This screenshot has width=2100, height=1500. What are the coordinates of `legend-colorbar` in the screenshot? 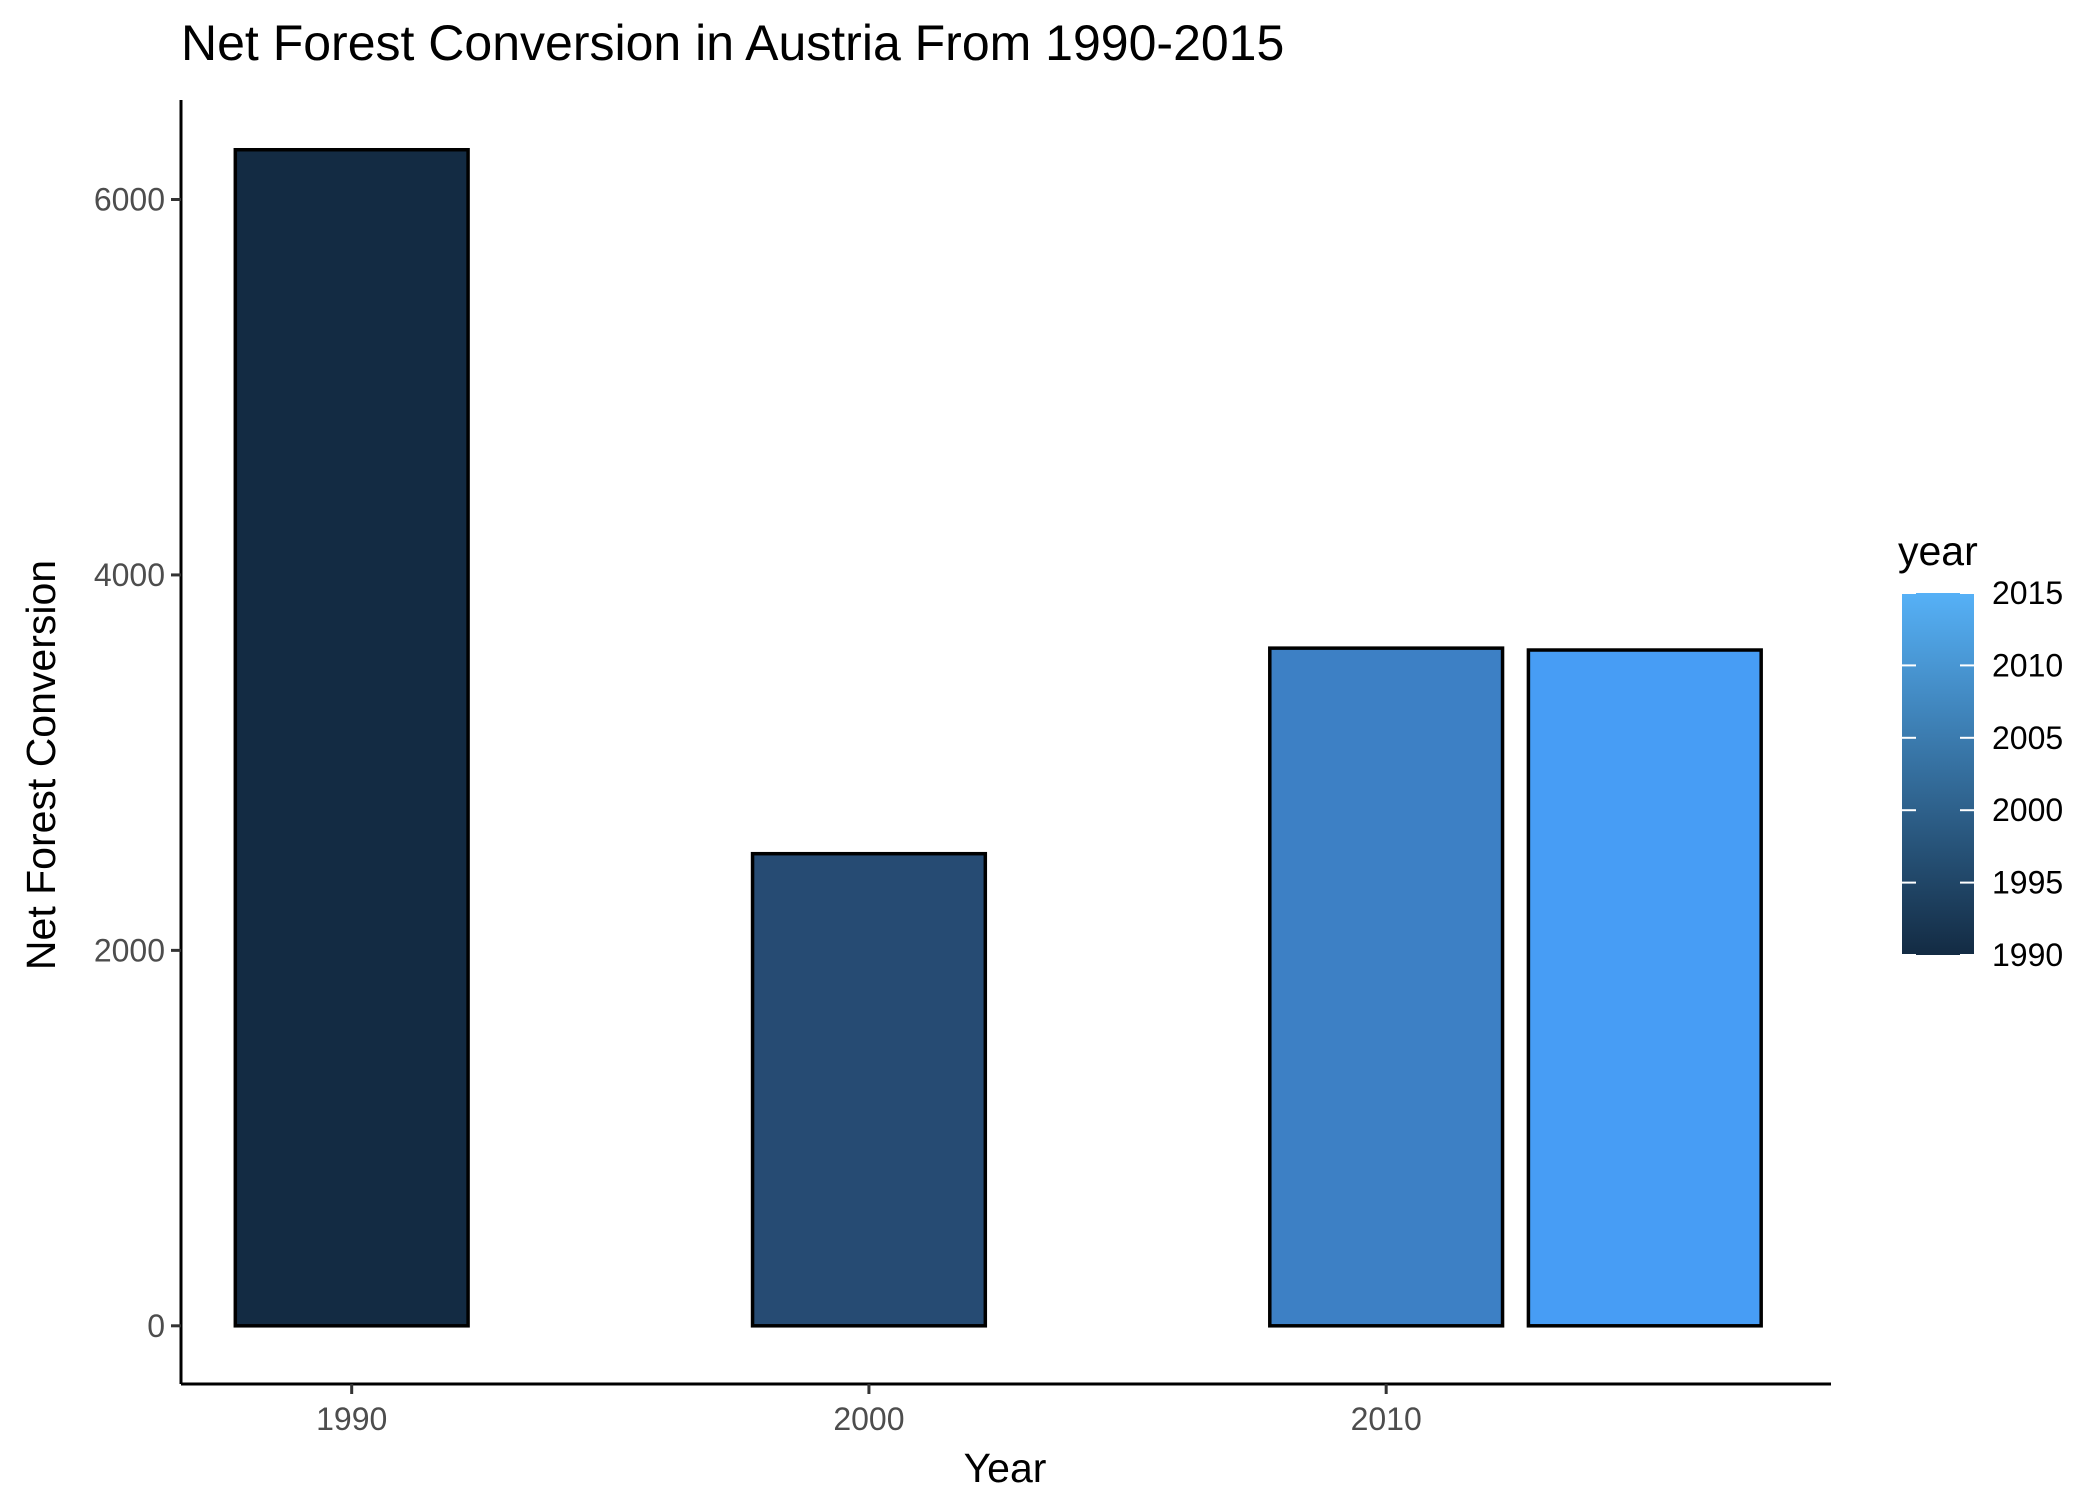 It's located at (1938, 774).